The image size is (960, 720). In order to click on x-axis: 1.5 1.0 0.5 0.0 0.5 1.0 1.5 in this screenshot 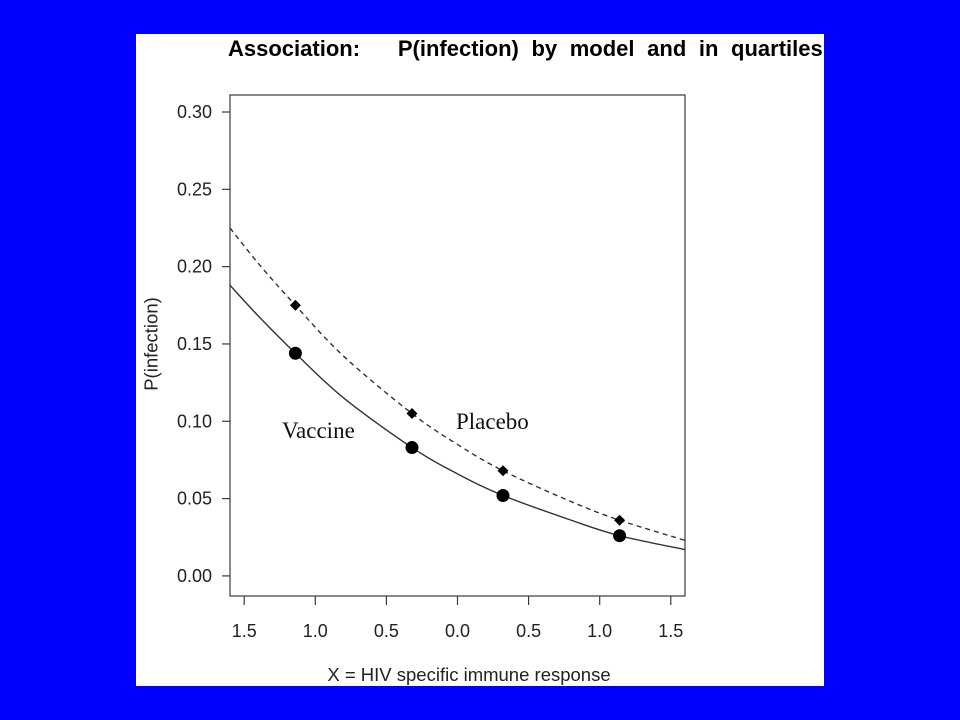, I will do `click(457, 618)`.